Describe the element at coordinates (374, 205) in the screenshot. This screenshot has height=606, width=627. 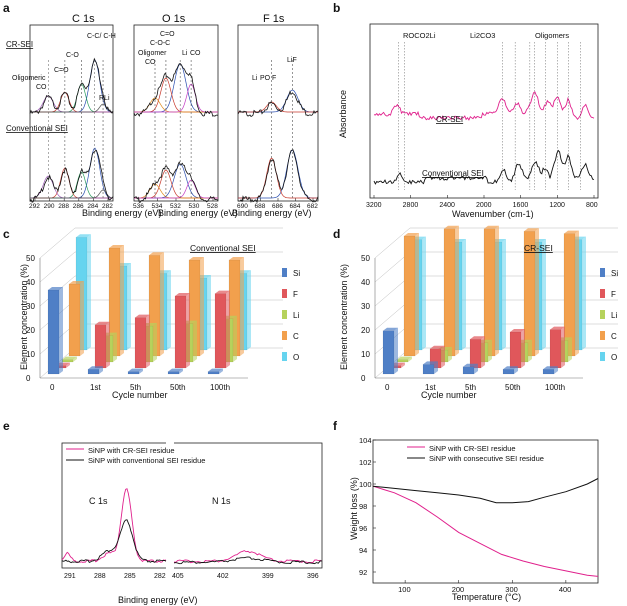
I see `b-tick-label: 3200` at that location.